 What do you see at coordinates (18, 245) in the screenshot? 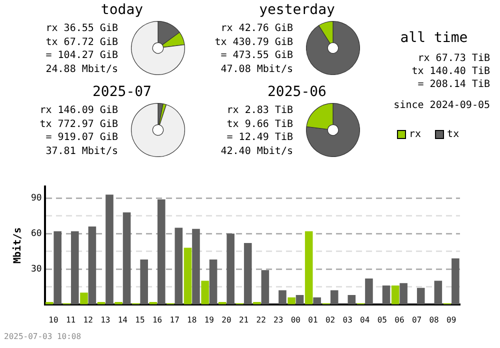
I see `y-axis-title: Mbit/s` at bounding box center [18, 245].